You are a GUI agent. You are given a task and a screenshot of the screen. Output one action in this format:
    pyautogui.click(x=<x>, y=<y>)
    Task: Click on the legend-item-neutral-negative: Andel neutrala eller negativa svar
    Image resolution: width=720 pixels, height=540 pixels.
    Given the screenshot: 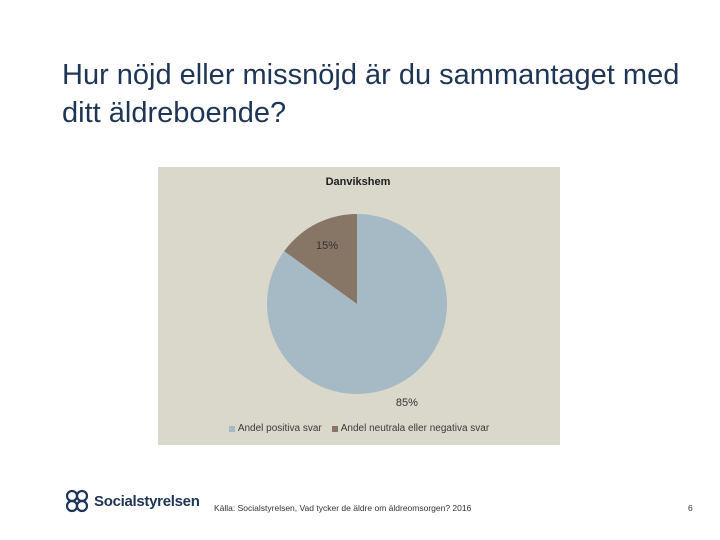 What is the action you would take?
    pyautogui.click(x=410, y=428)
    